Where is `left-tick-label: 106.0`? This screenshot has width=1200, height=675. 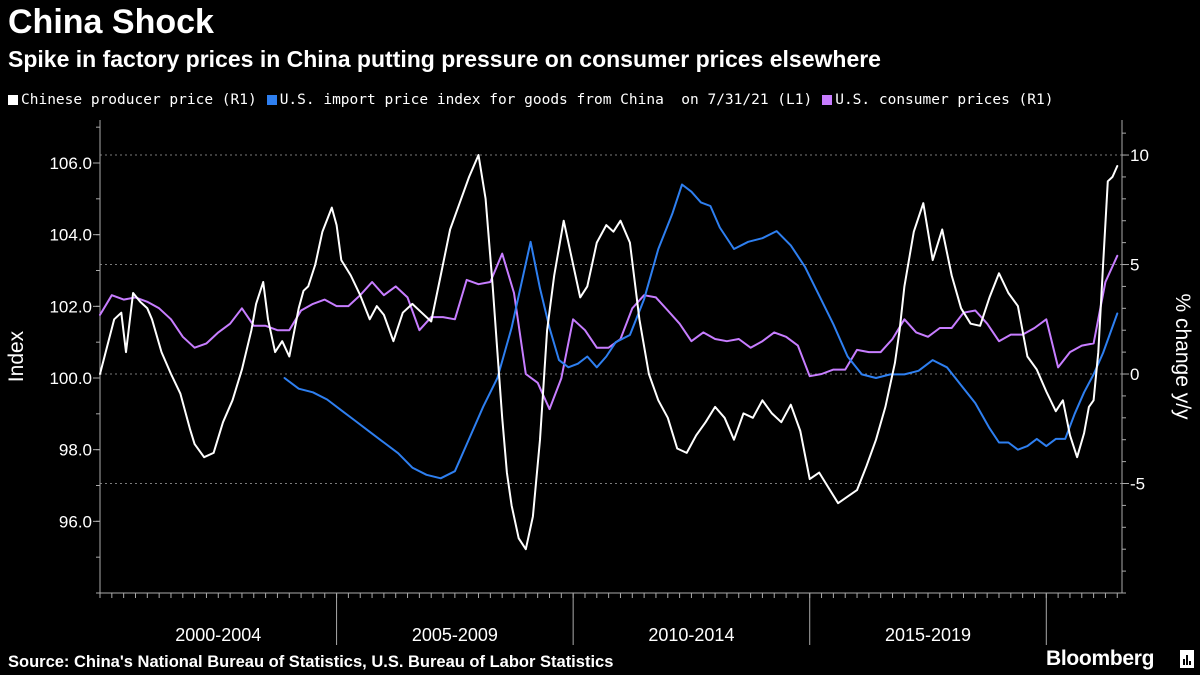 left-tick-label: 106.0 is located at coordinates (70, 163).